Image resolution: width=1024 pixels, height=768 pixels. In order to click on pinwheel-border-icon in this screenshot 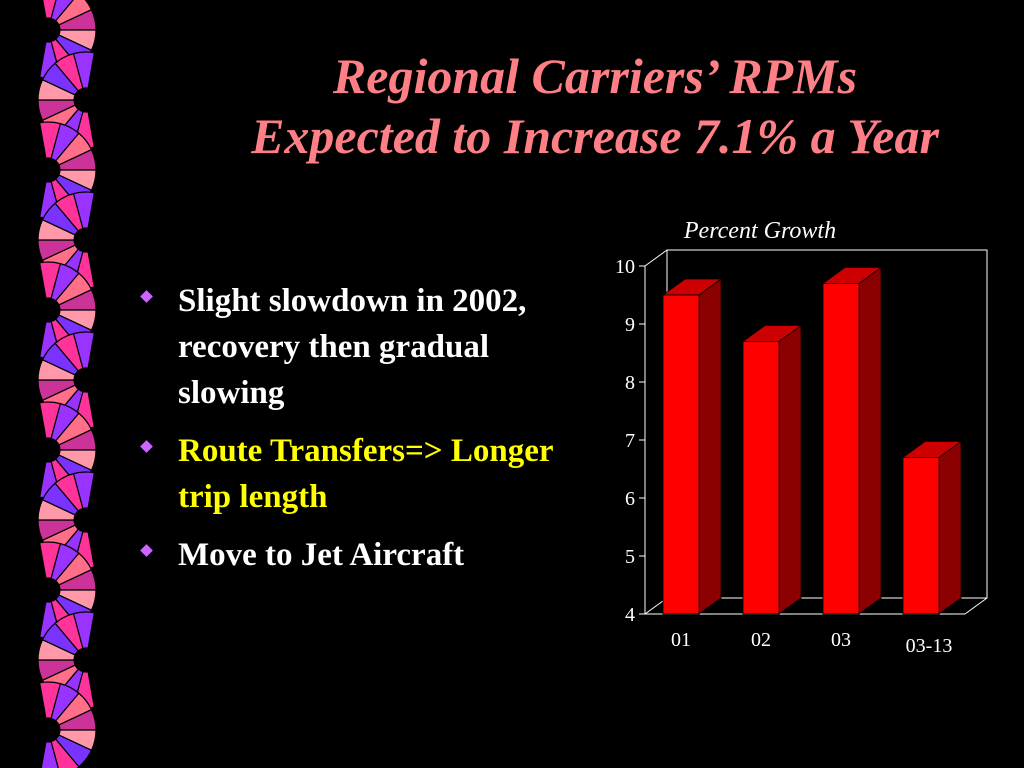, I will do `click(67, 384)`.